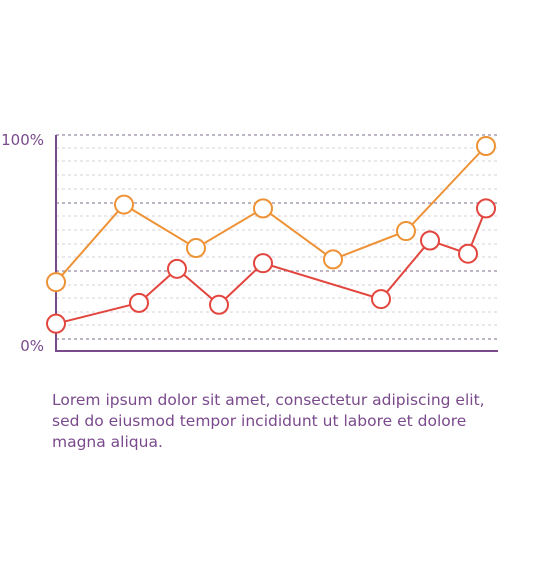 This screenshot has height=580, width=539. Describe the element at coordinates (32, 346) in the screenshot. I see `y-tick-label-bottom: 0%` at that location.